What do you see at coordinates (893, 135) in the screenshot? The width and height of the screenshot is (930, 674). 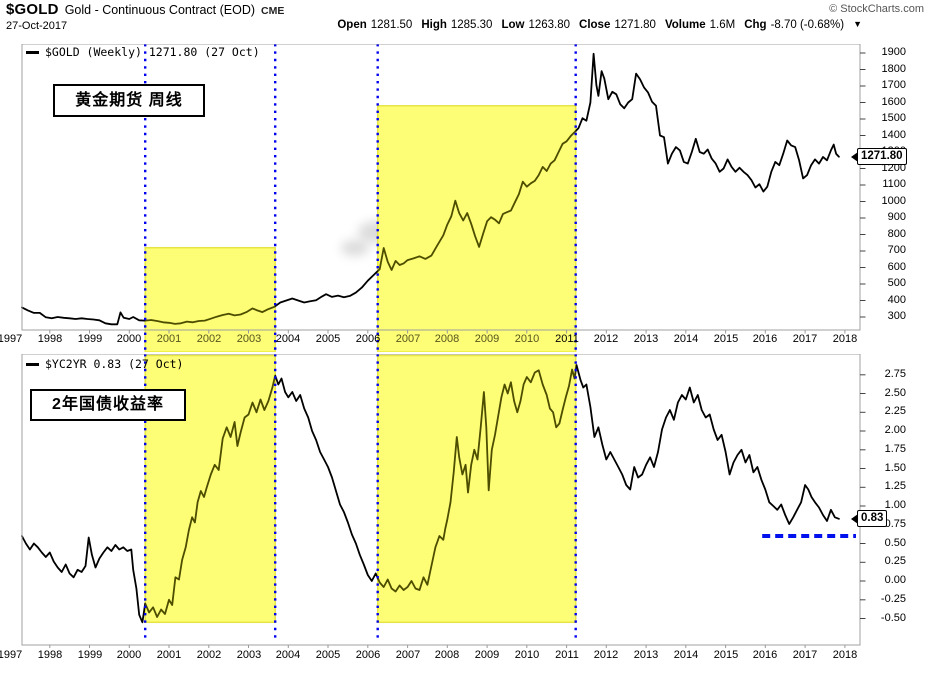 I see `y-axis-label: 1400` at bounding box center [893, 135].